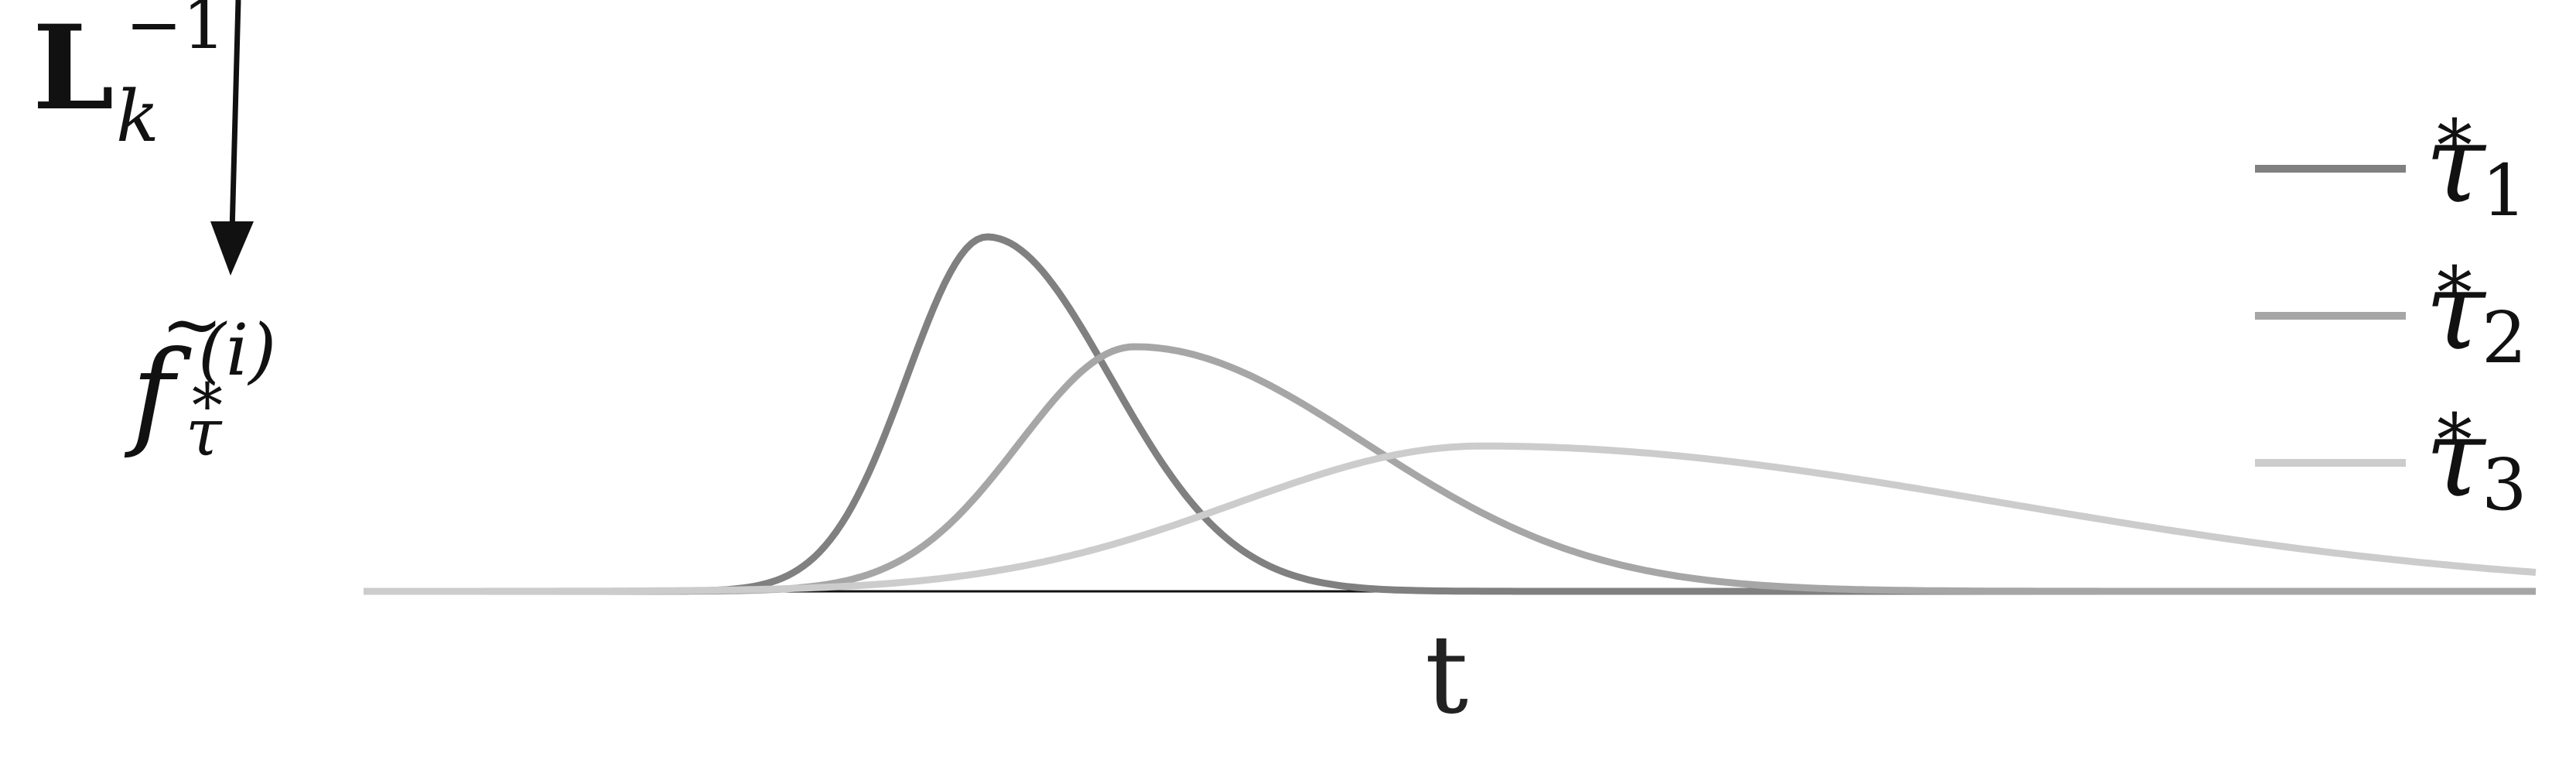  Describe the element at coordinates (232, 248) in the screenshot. I see `arrow-head` at that location.